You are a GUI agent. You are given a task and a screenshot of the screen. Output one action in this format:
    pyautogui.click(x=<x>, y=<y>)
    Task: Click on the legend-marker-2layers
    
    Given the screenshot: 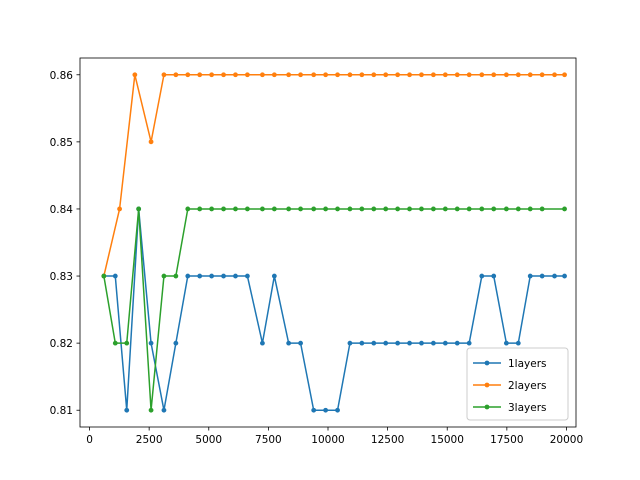 What is the action you would take?
    pyautogui.click(x=487, y=385)
    